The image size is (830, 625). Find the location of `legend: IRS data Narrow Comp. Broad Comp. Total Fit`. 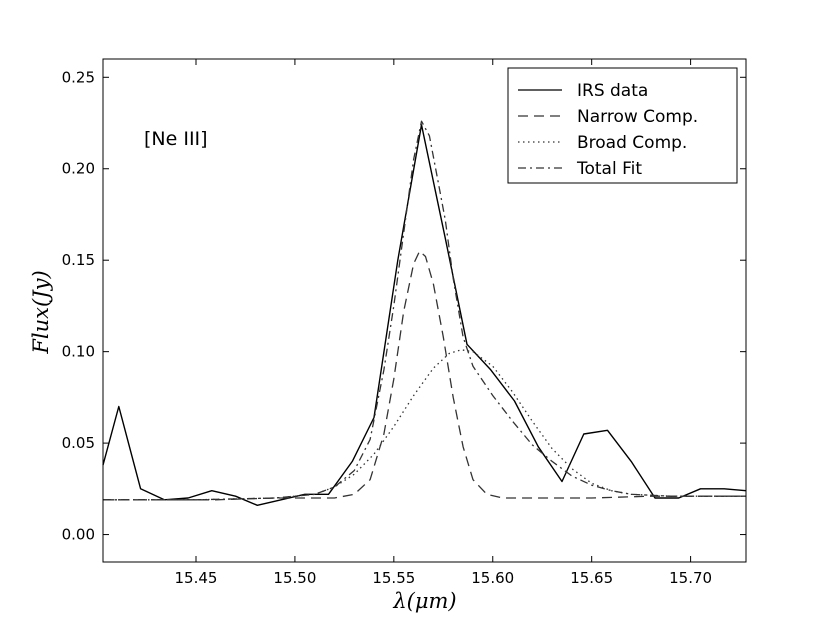

legend: IRS data Narrow Comp. Broad Comp. Total Fit is located at coordinates (622, 125).